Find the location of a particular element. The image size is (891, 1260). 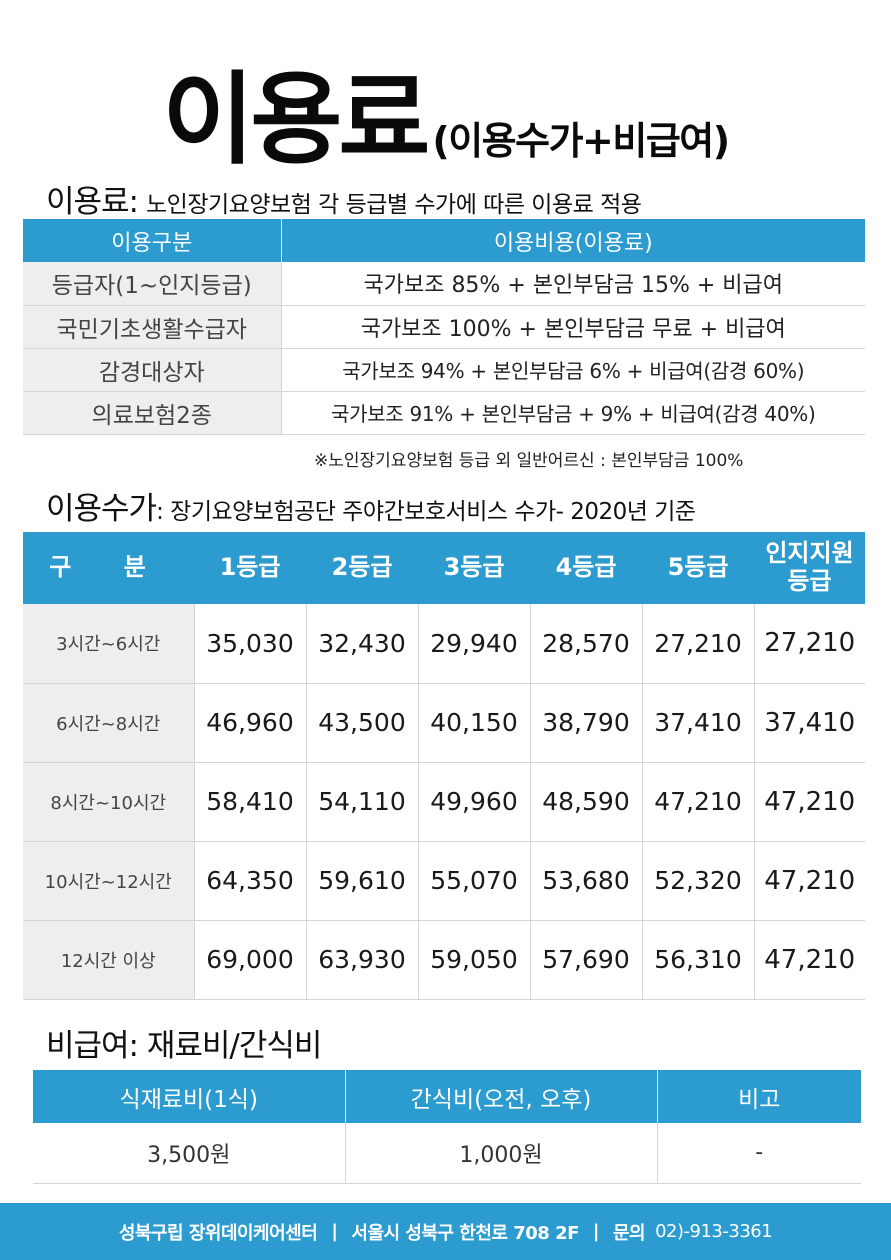

meal-section-heading: 비급여: 재료비/간식비 is located at coordinates (184, 1042).